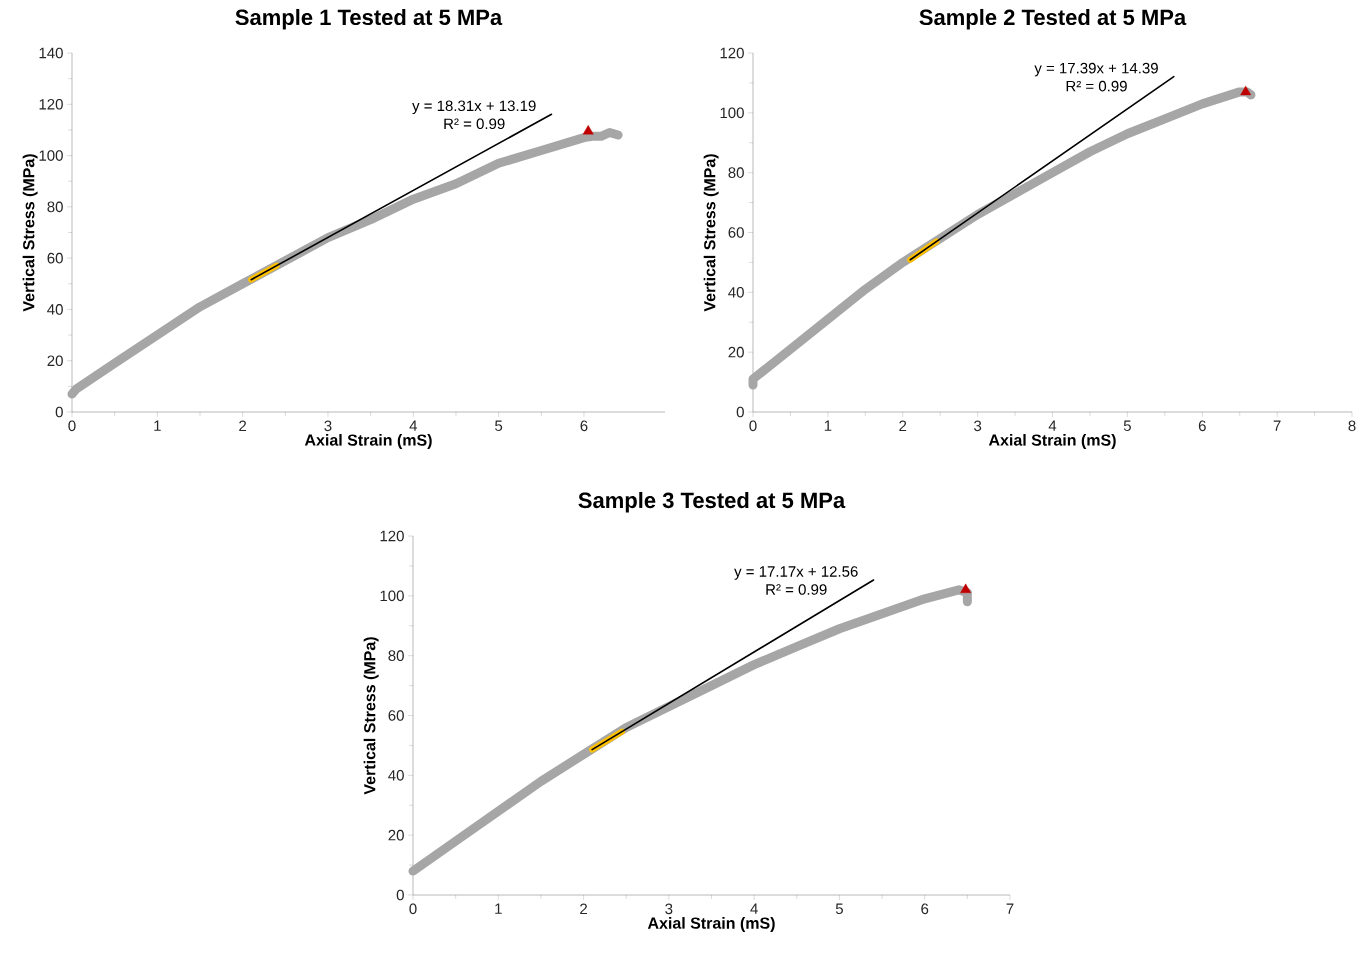 The image size is (1372, 955). I want to click on chart-title: Sample 3 Tested at 5 MPa, so click(712, 502).